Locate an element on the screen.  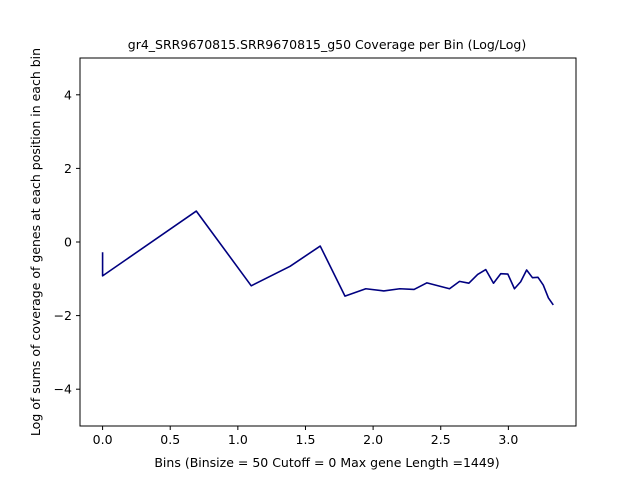
x-tick-label: 1.5 is located at coordinates (306, 439).